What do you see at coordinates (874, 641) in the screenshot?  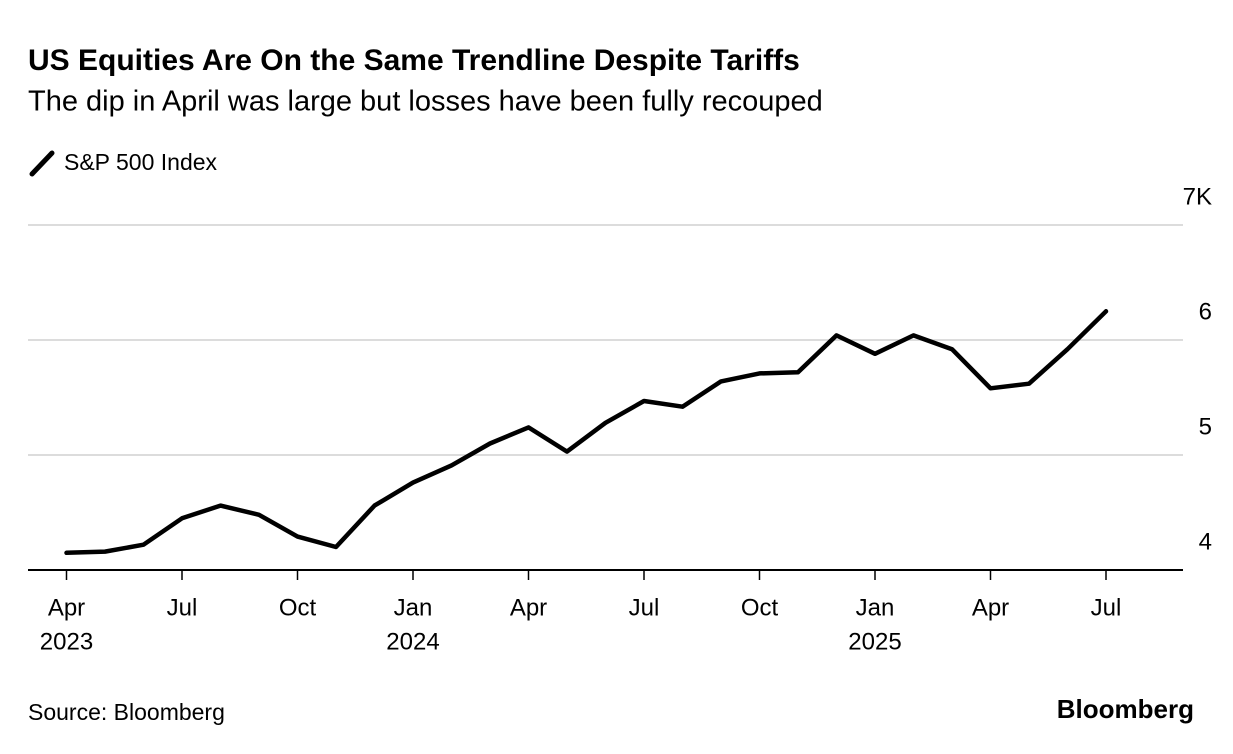 I see `x-tick-year: 2025` at bounding box center [874, 641].